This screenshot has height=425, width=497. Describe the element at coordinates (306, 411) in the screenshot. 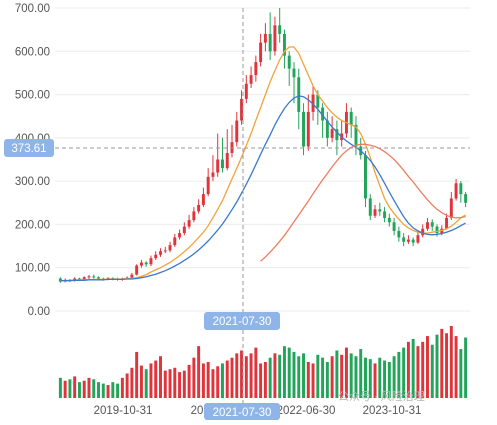

I see `x-tick-label: 2022-06-30` at that location.